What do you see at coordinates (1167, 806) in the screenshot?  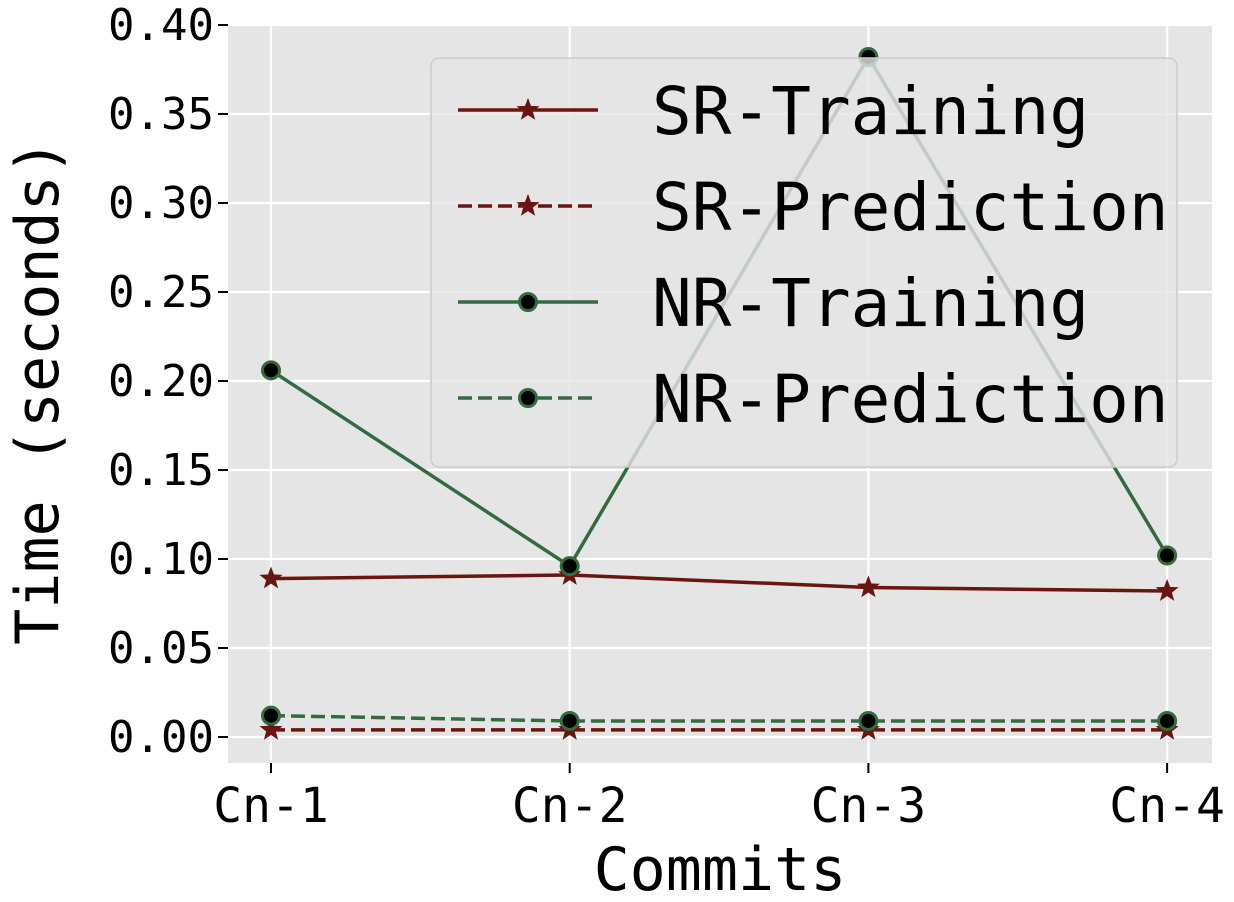 I see `x-tick-label: Cn-4` at bounding box center [1167, 806].